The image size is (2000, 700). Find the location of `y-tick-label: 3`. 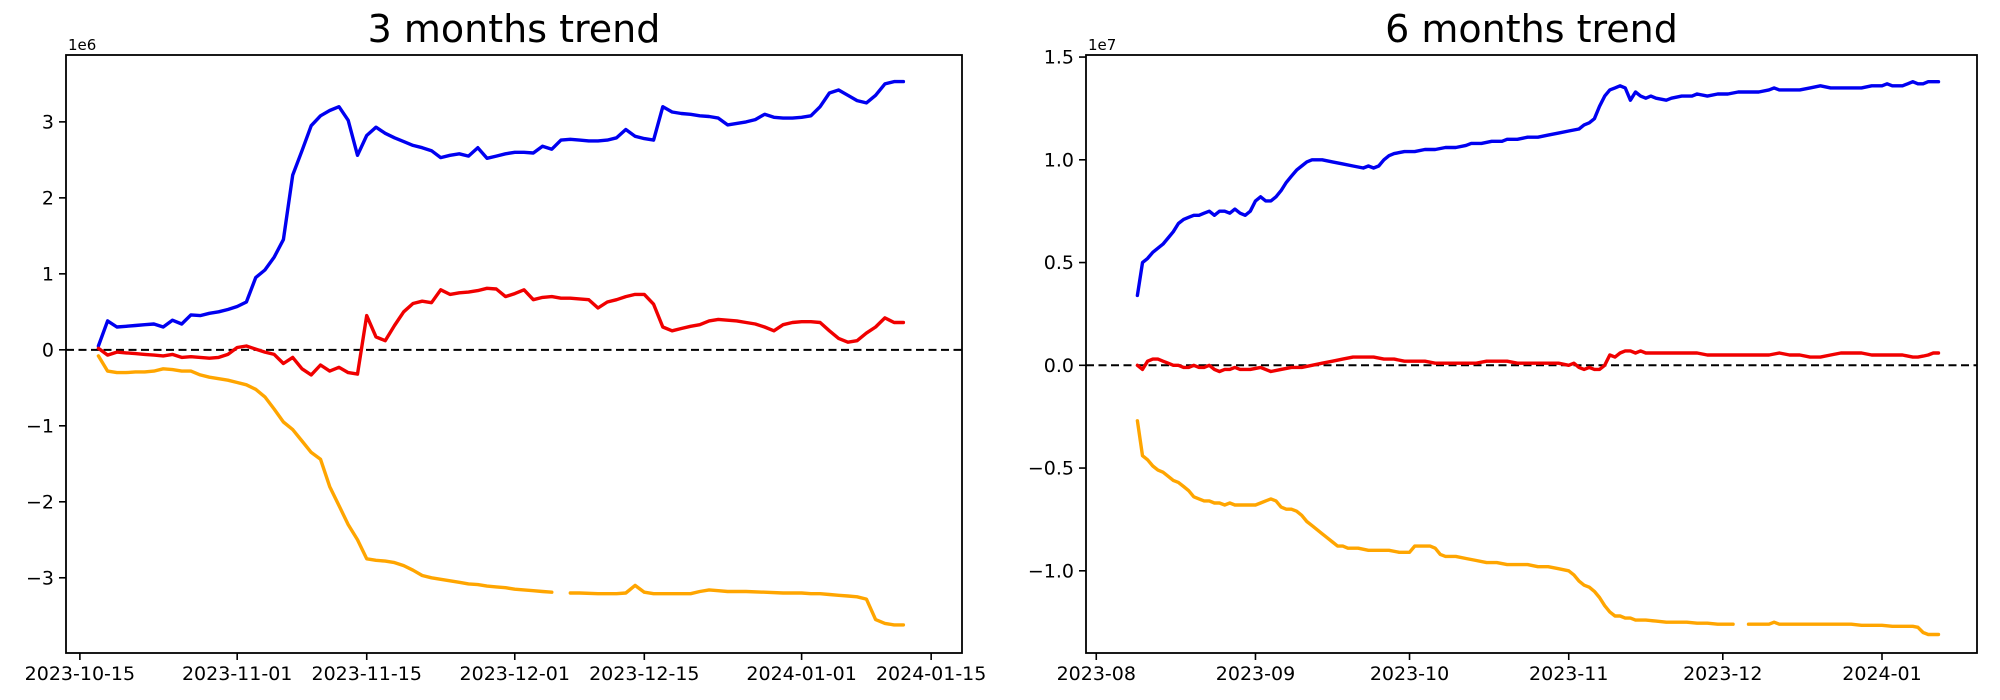

y-tick-label: 3 is located at coordinates (48, 122).